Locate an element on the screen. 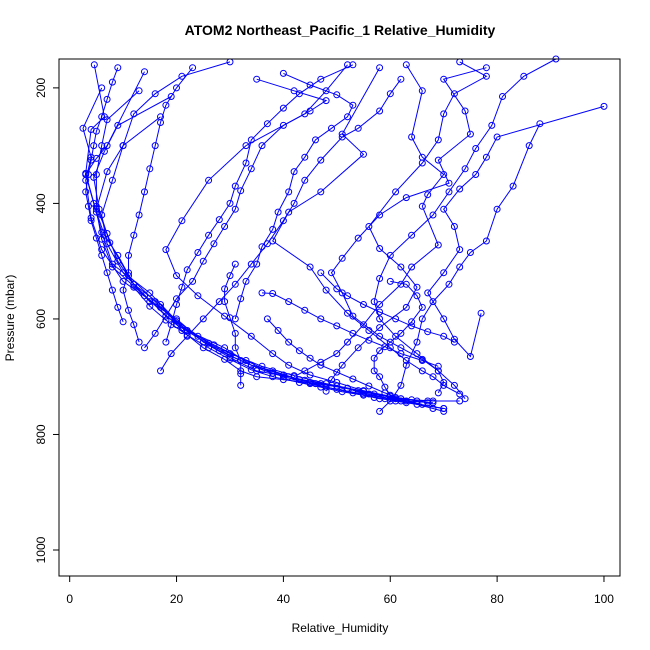 Image resolution: width=650 pixels, height=650 pixels. x-tick-label: 80 is located at coordinates (497, 599).